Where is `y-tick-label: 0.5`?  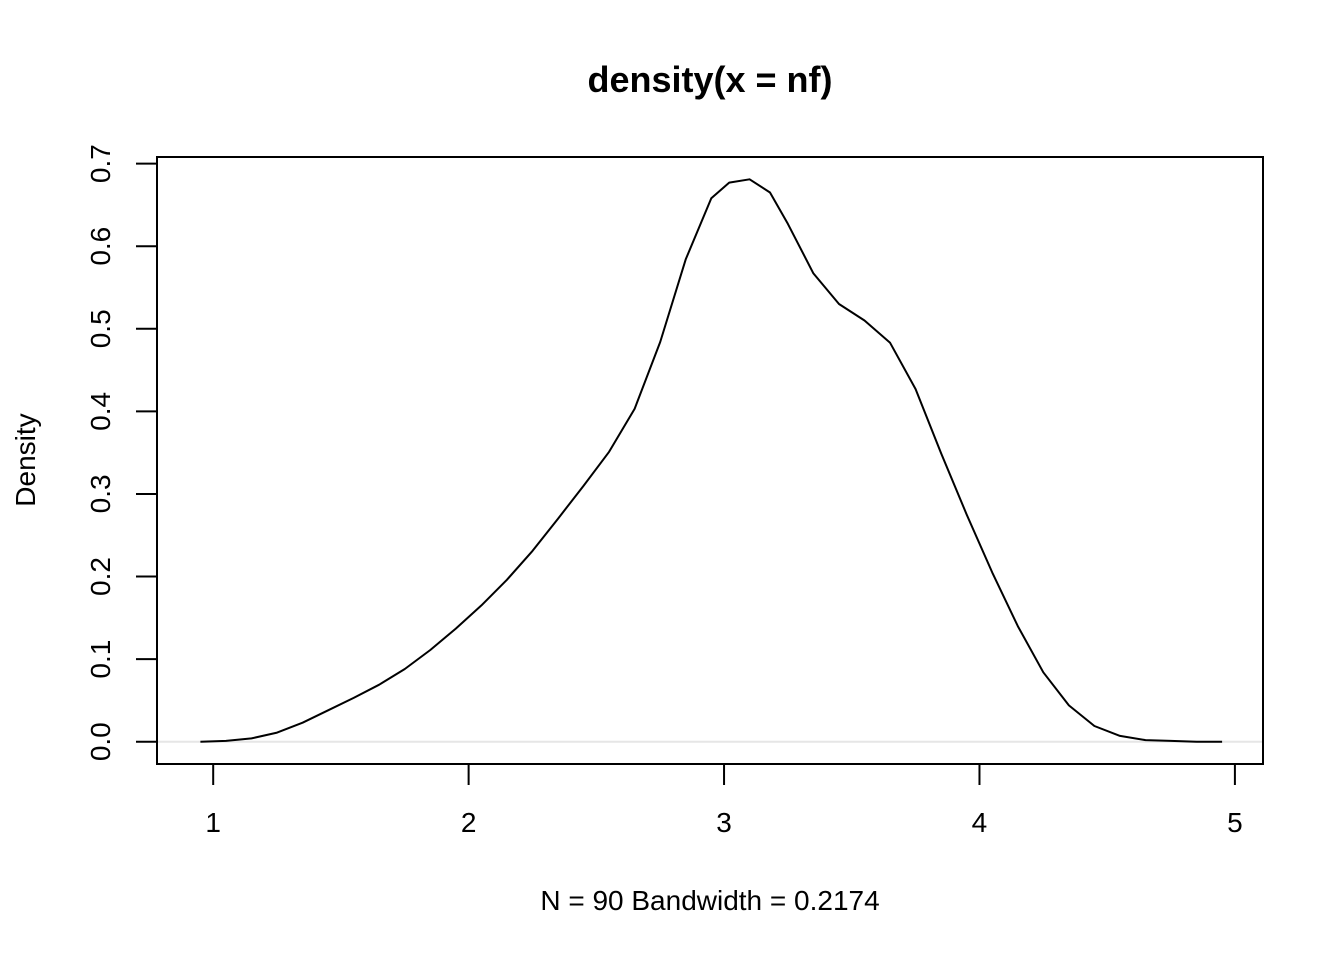
y-tick-label: 0.5 is located at coordinates (100, 328).